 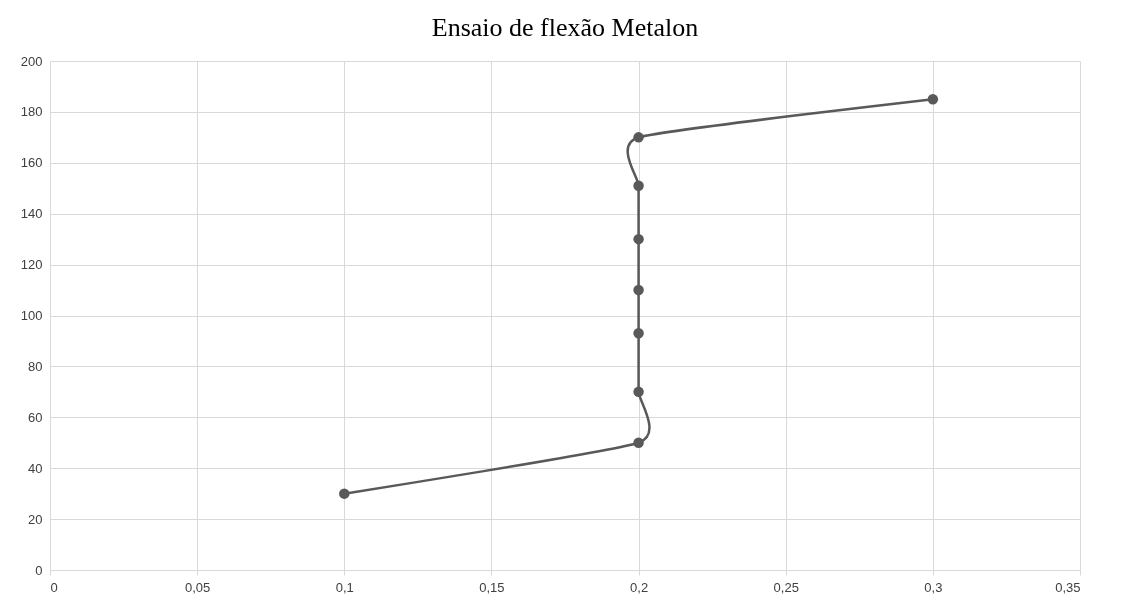 What do you see at coordinates (54, 587) in the screenshot?
I see `x-tick-label: 0` at bounding box center [54, 587].